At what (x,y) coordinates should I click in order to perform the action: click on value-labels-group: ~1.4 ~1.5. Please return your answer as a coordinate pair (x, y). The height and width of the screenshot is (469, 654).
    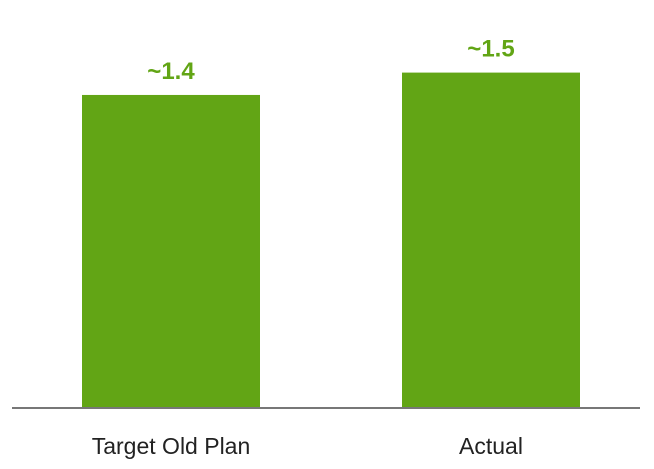
    Looking at the image, I should click on (330, 60).